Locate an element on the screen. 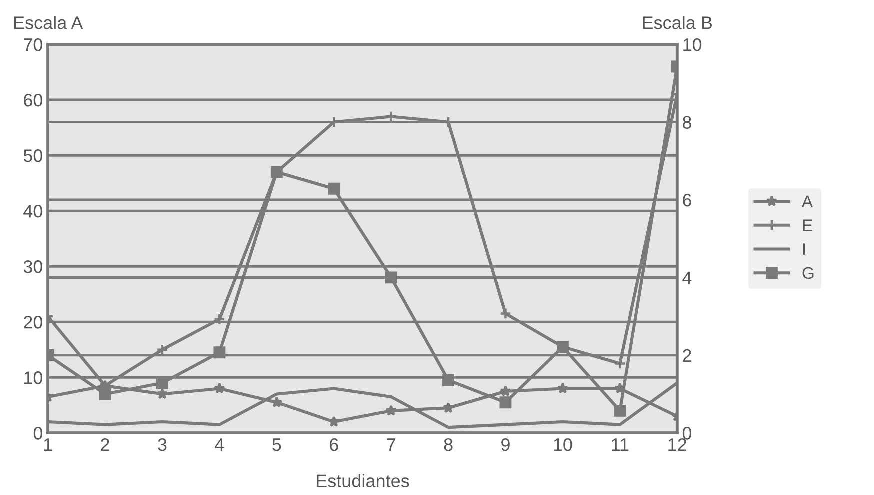 The image size is (874, 495). x-tick-label: 4 is located at coordinates (219, 445).